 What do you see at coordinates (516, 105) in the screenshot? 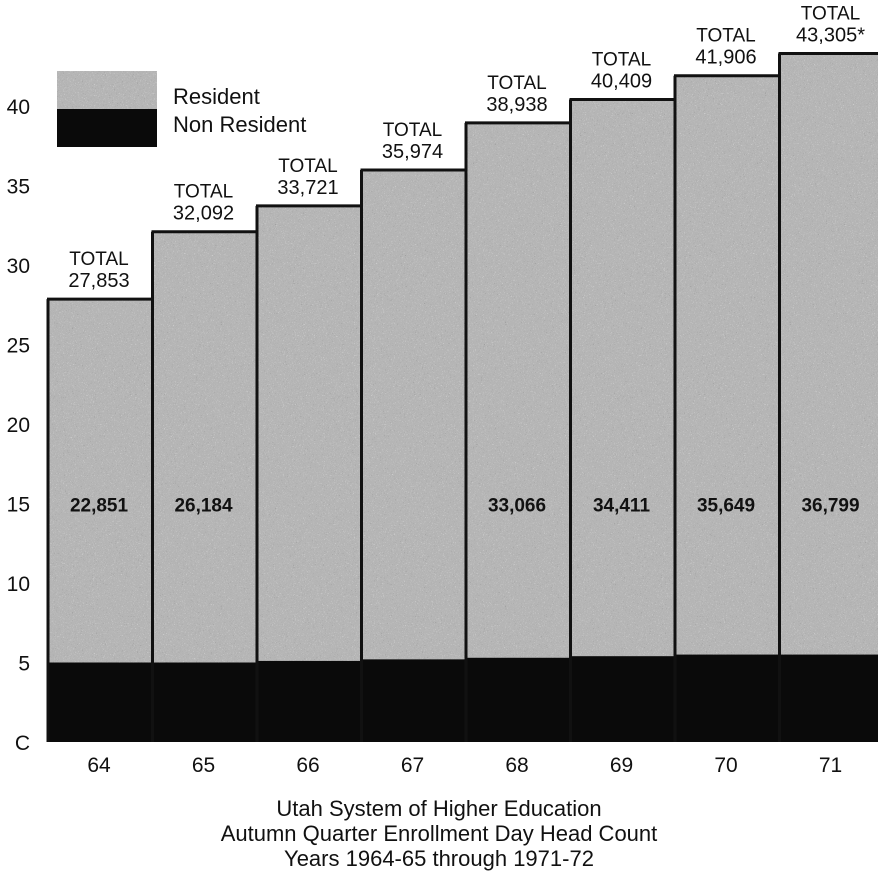
I see `total-value-label: 38,938` at bounding box center [516, 105].